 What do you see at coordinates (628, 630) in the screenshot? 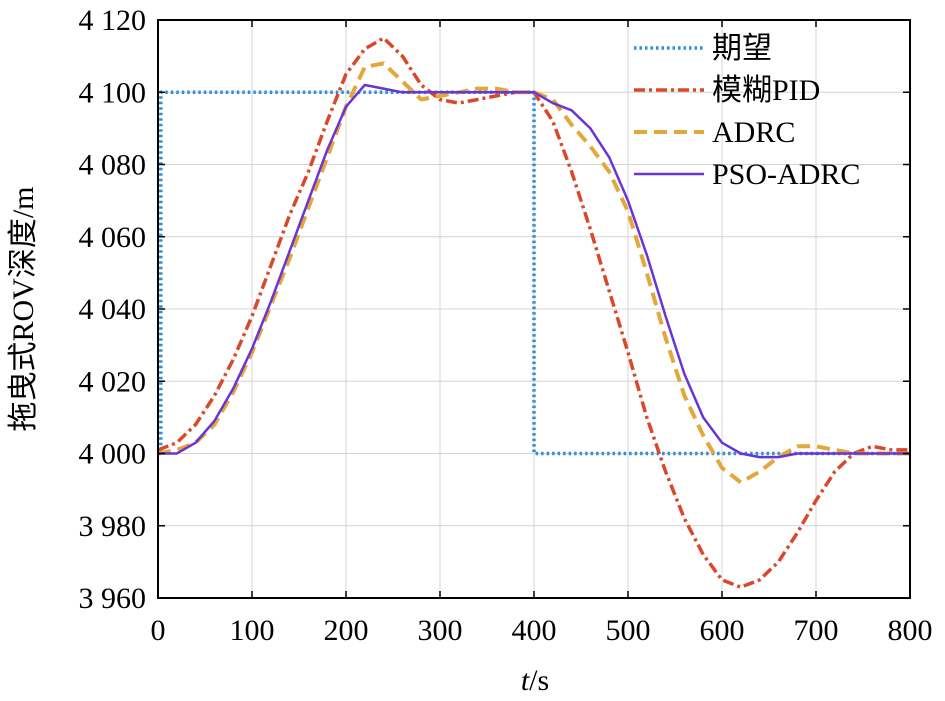
I see `x-tick-label: 500` at bounding box center [628, 630].